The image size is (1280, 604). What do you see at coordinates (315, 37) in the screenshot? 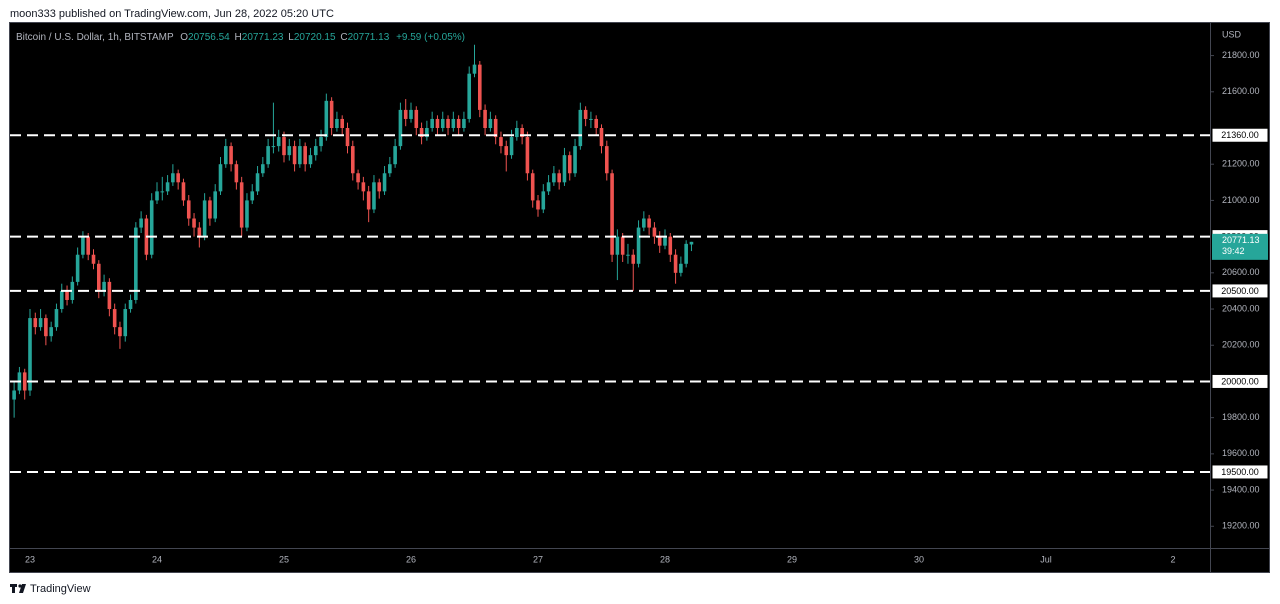
I see `ohlc-value: 20720.15` at bounding box center [315, 37].